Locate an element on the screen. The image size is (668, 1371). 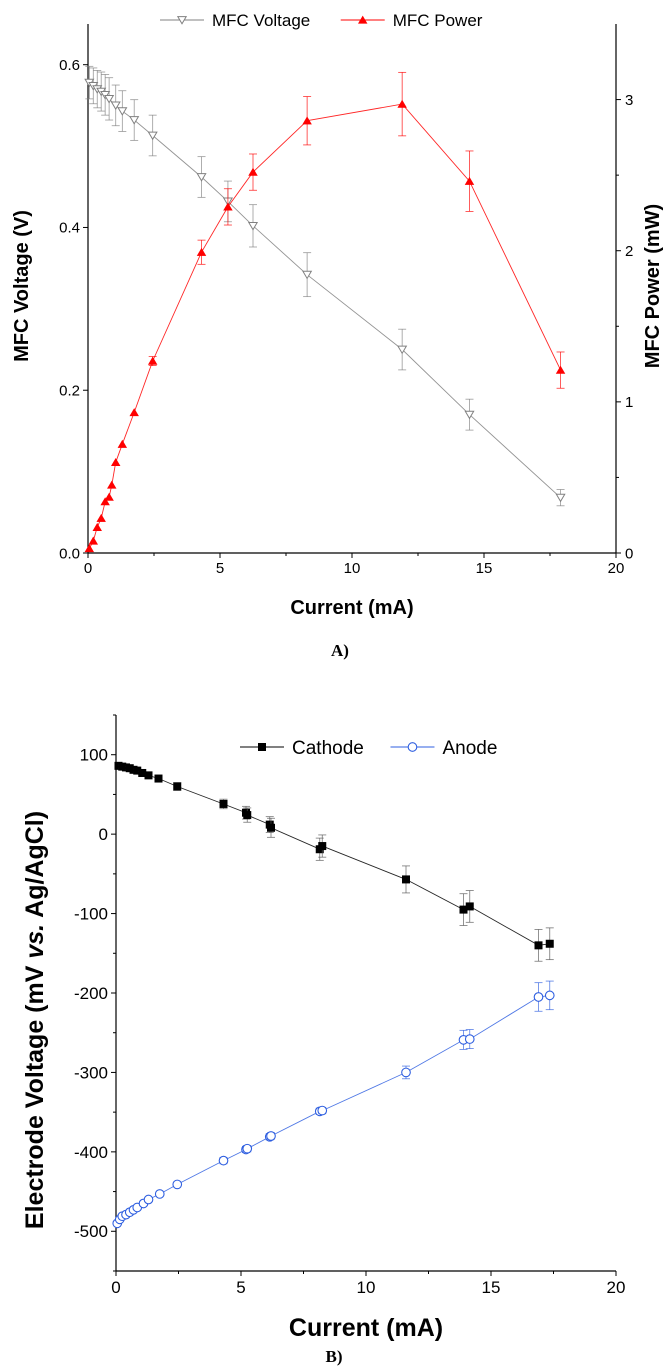
panel-a-x-tick-label: 0 is located at coordinates (88, 568).